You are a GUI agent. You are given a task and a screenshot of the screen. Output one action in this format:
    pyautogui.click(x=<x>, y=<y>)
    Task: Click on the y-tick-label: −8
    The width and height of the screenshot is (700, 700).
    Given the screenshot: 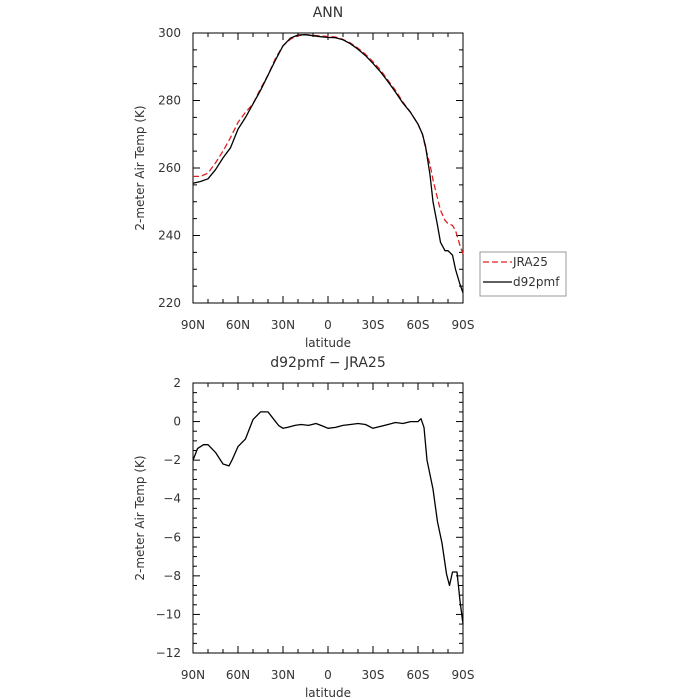 What is the action you would take?
    pyautogui.click(x=172, y=576)
    